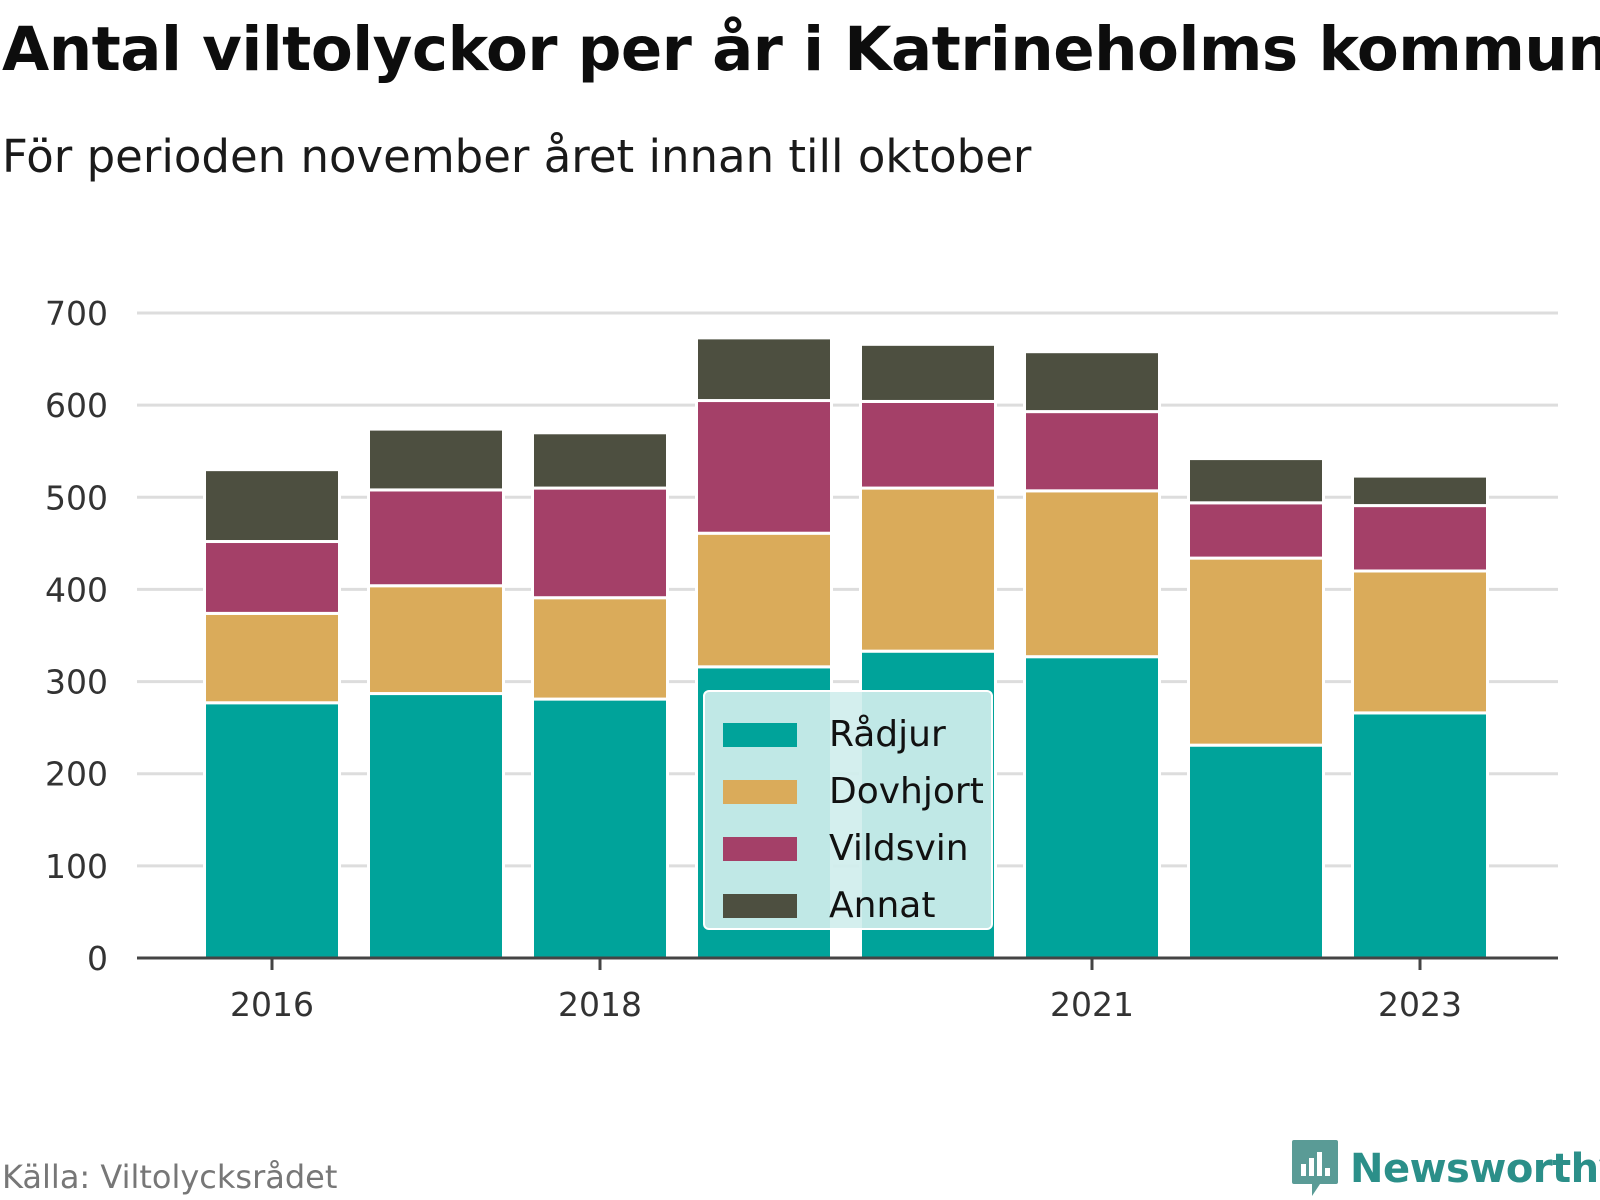 The image size is (1600, 1200). I want to click on x-tick-label: 2023, so click(1420, 1004).